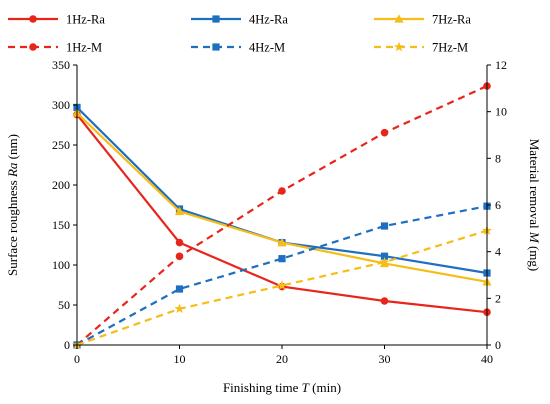 The image size is (550, 404). What do you see at coordinates (498, 205) in the screenshot?
I see `right-y-tick-label: 6` at bounding box center [498, 205].